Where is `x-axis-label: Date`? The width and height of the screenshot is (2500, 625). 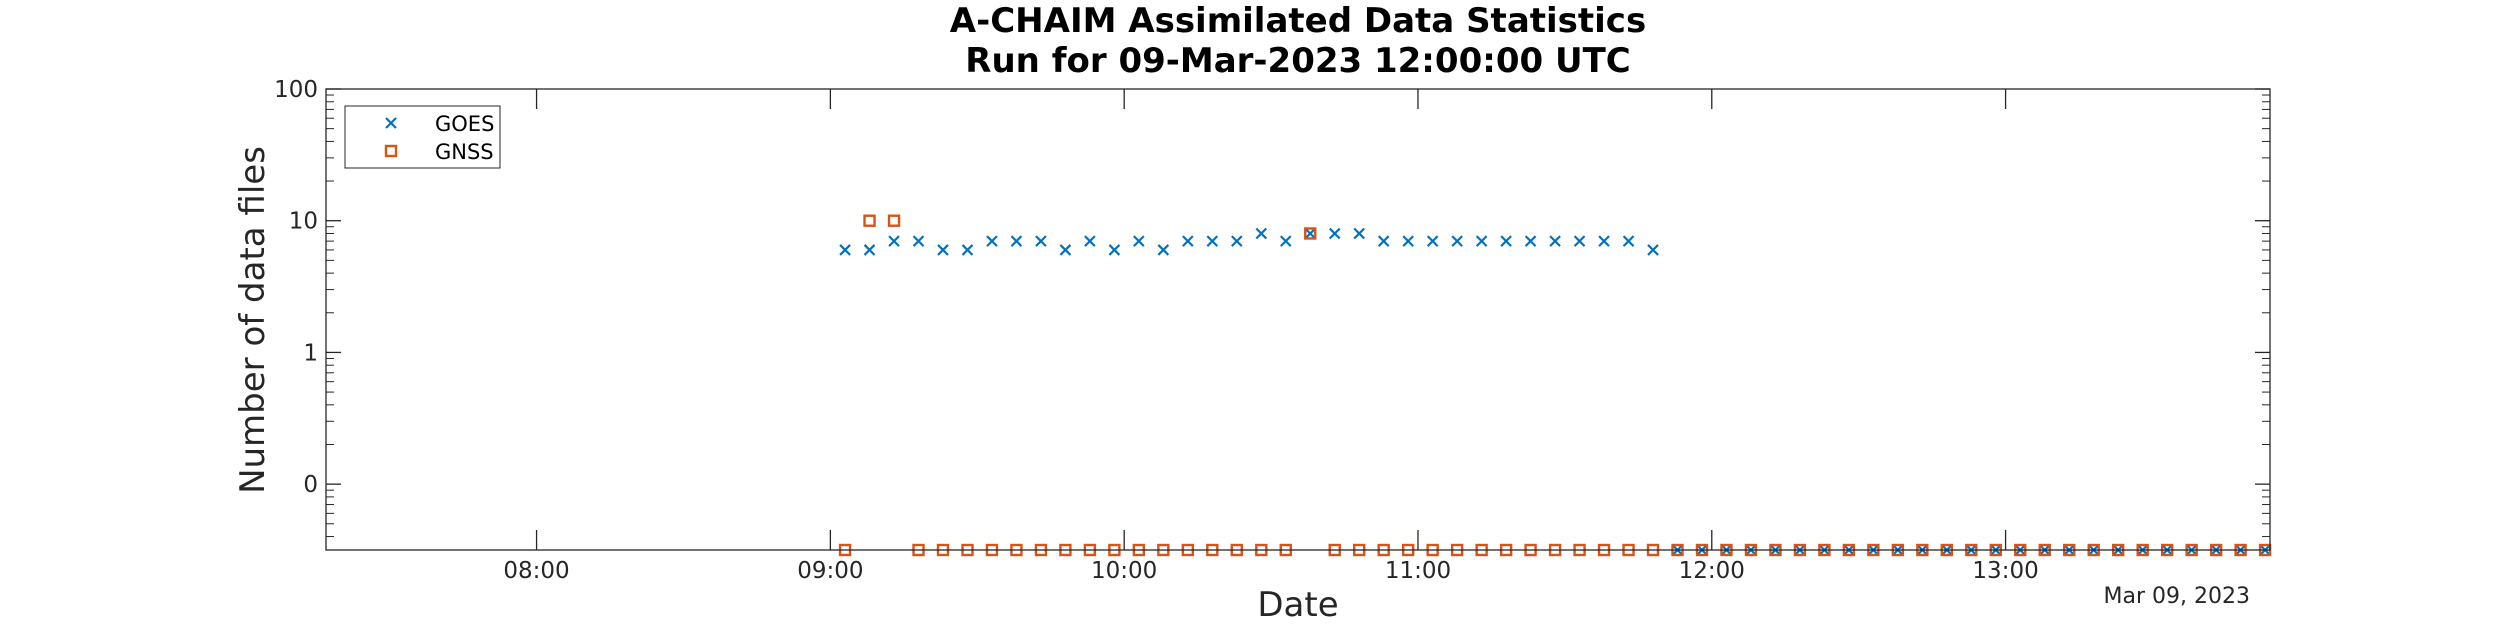
x-axis-label: Date is located at coordinates (1297, 605).